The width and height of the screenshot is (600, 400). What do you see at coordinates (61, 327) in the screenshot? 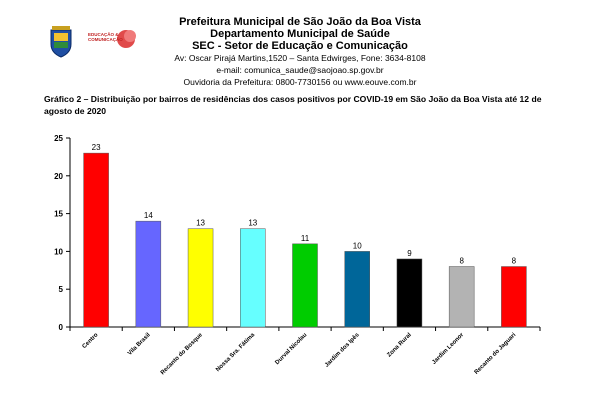
I see `y-tick-label: 0` at bounding box center [61, 327].